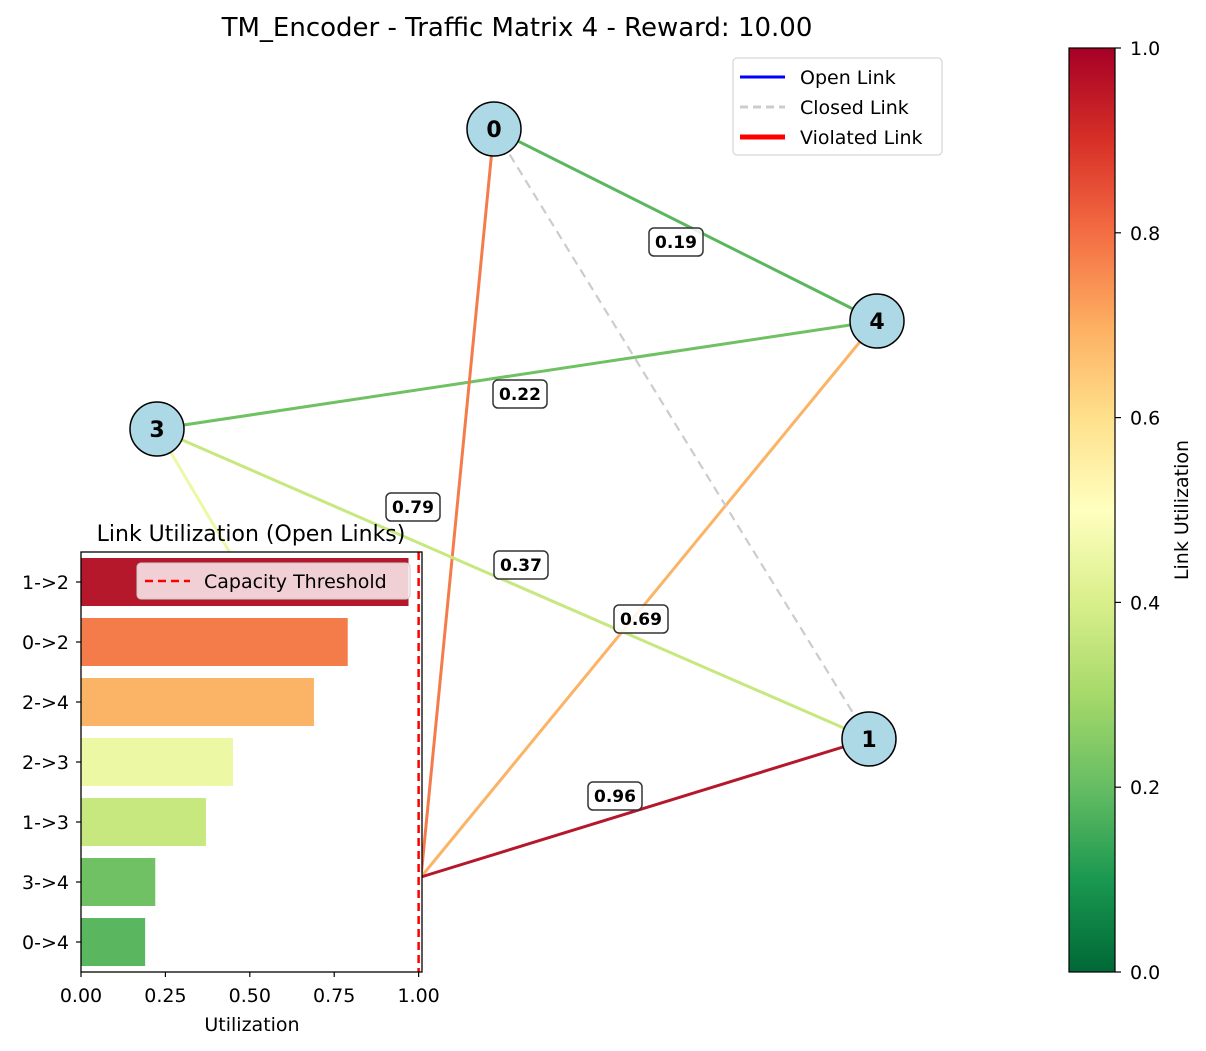  I want to click on svg-text: 0.37, so click(521, 566).